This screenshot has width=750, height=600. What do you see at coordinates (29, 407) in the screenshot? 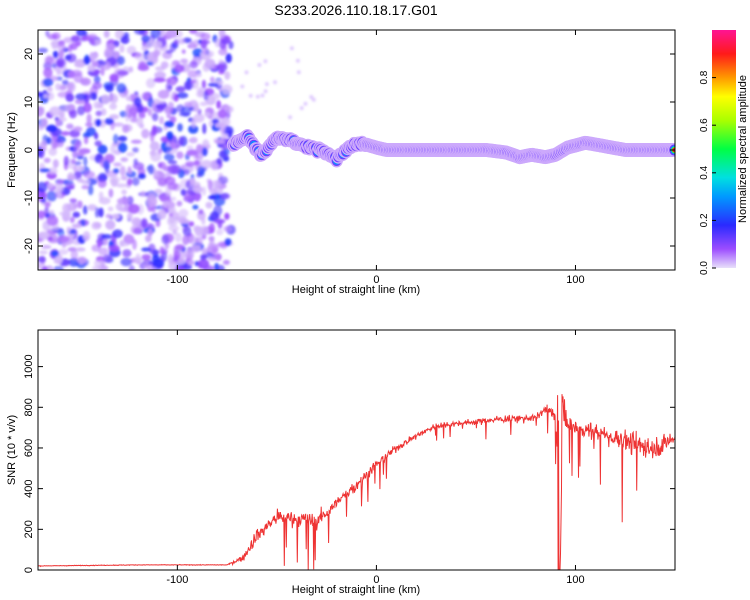
I see `y-tick-label: 800` at bounding box center [29, 407].